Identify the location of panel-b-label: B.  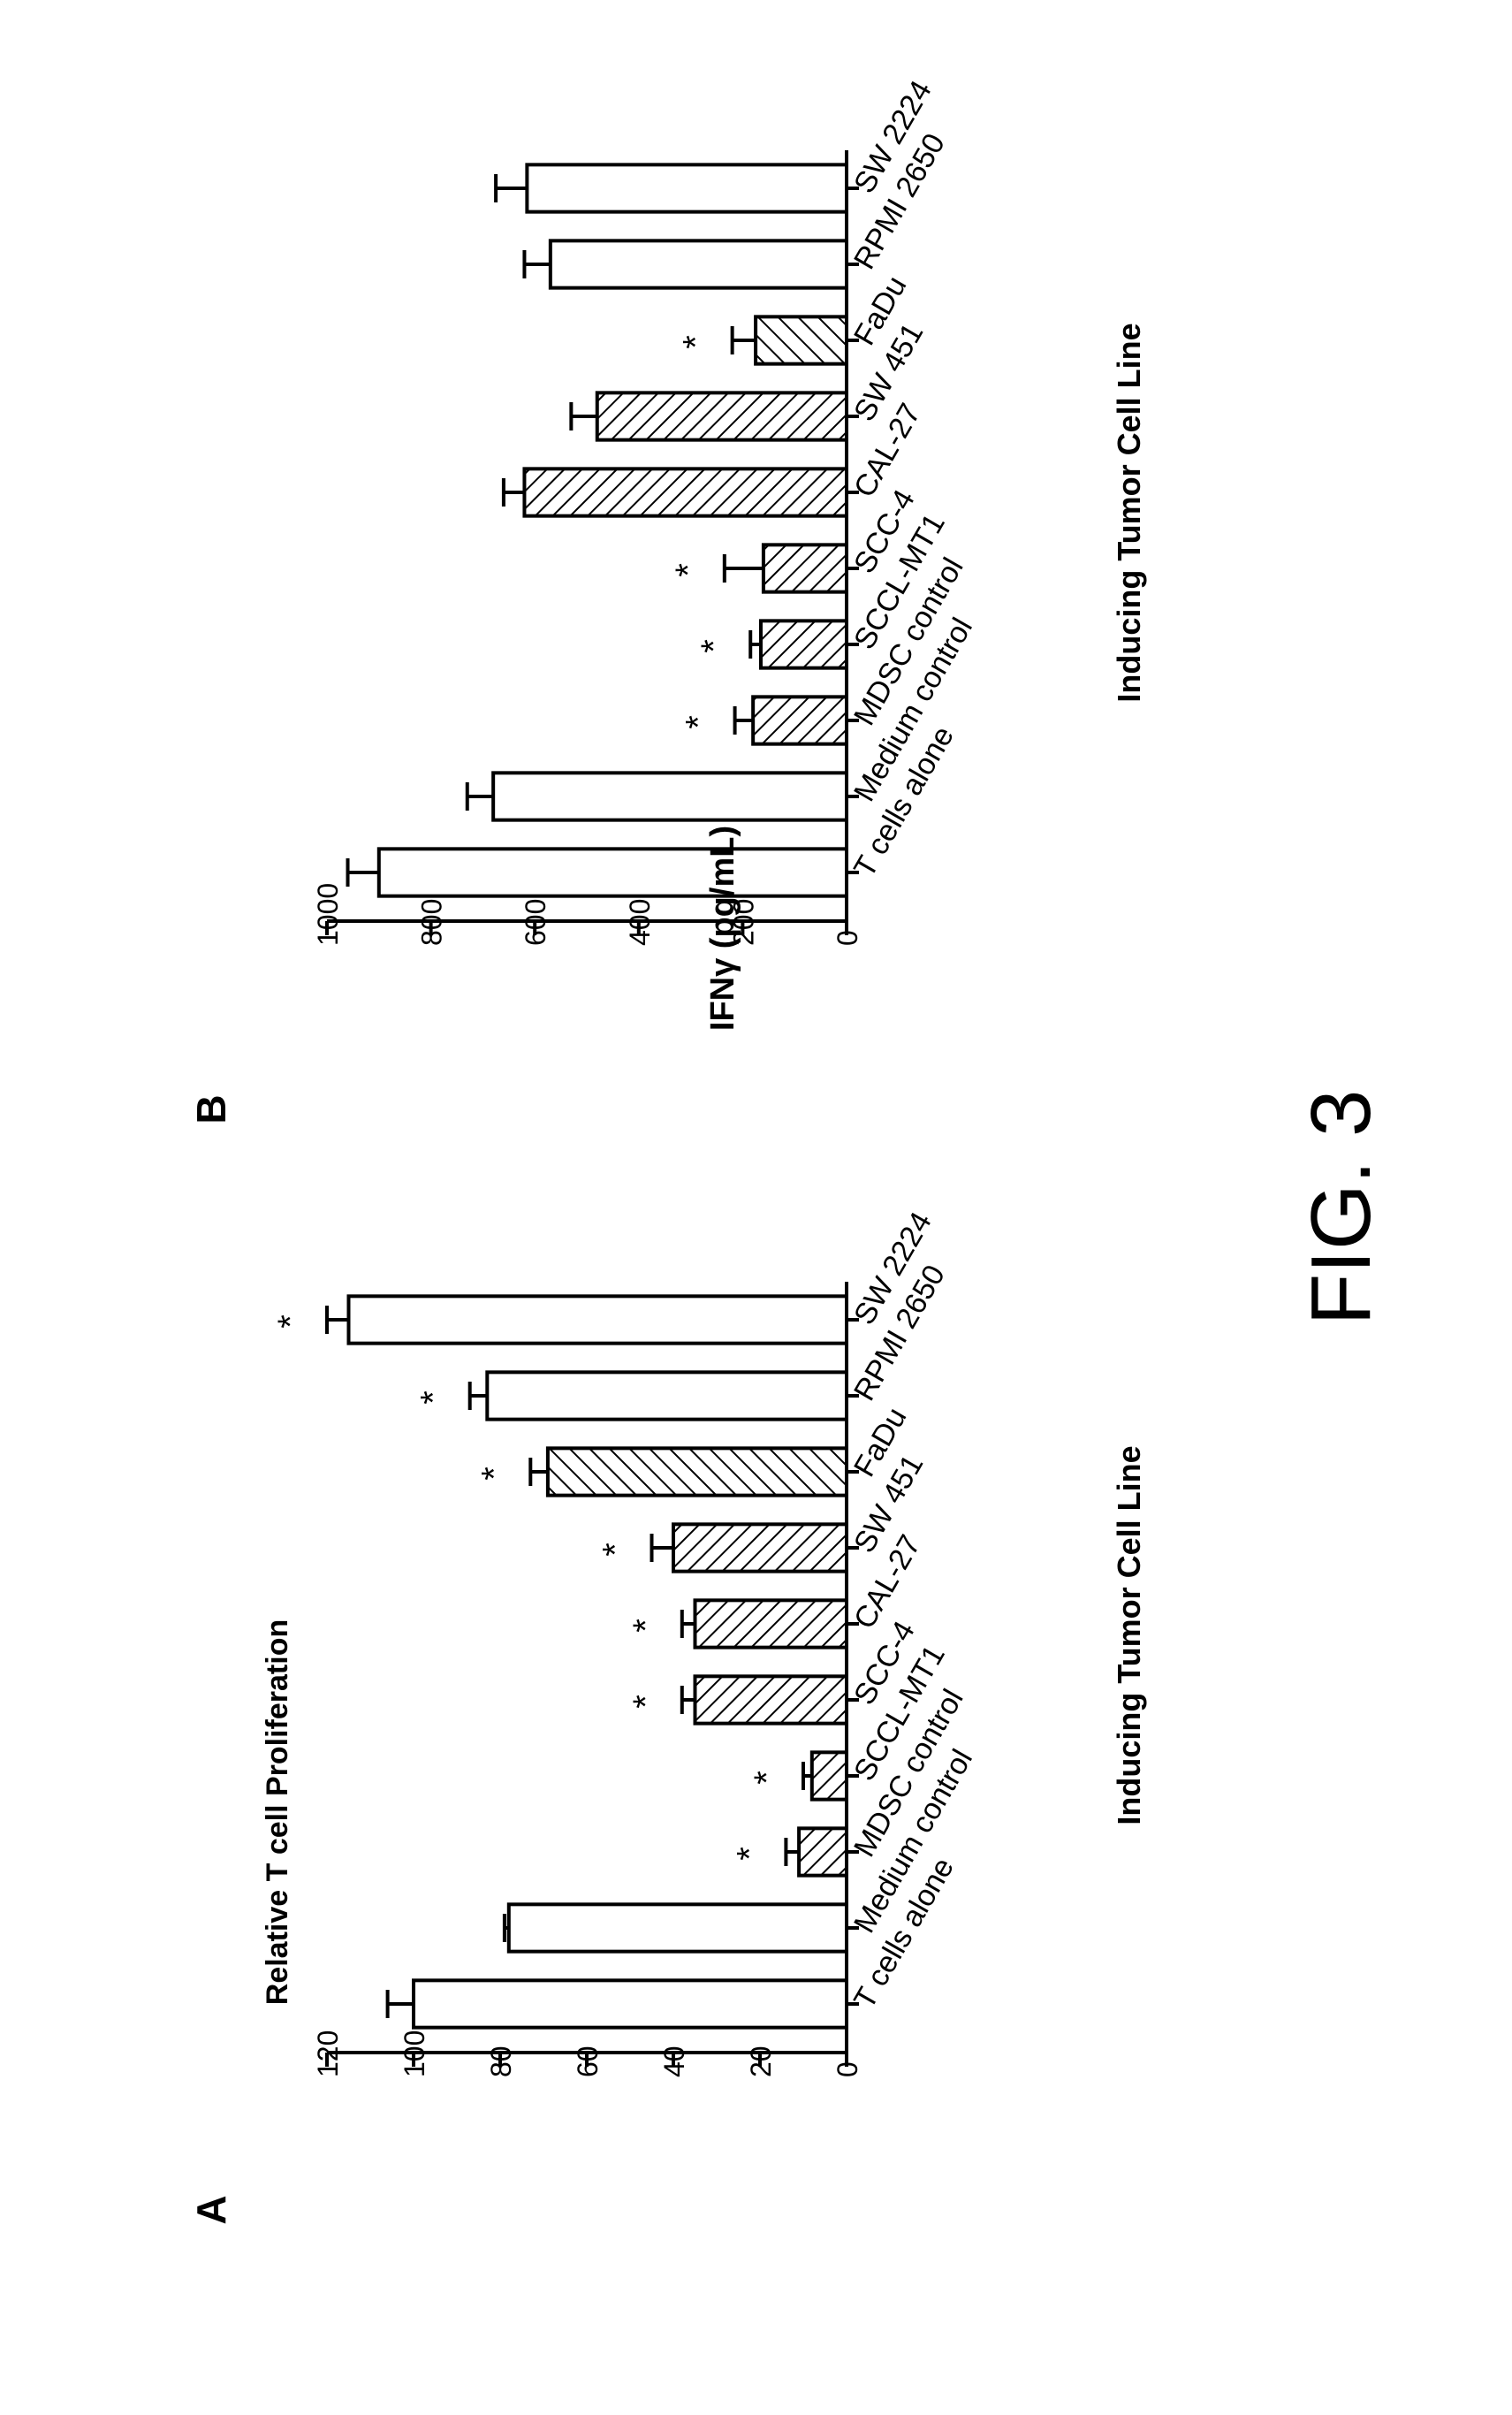
(211, 1109).